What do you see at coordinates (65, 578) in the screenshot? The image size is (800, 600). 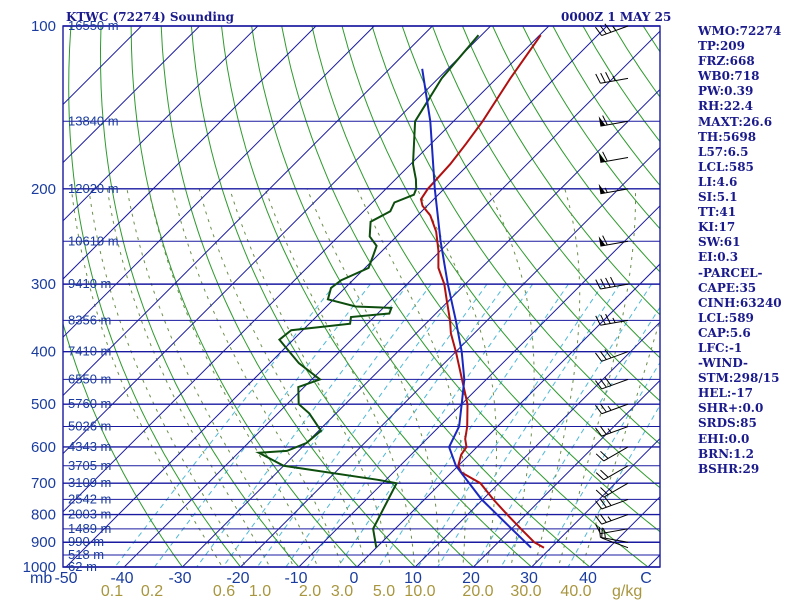 I see `temperature-tick-label: -50` at bounding box center [65, 578].